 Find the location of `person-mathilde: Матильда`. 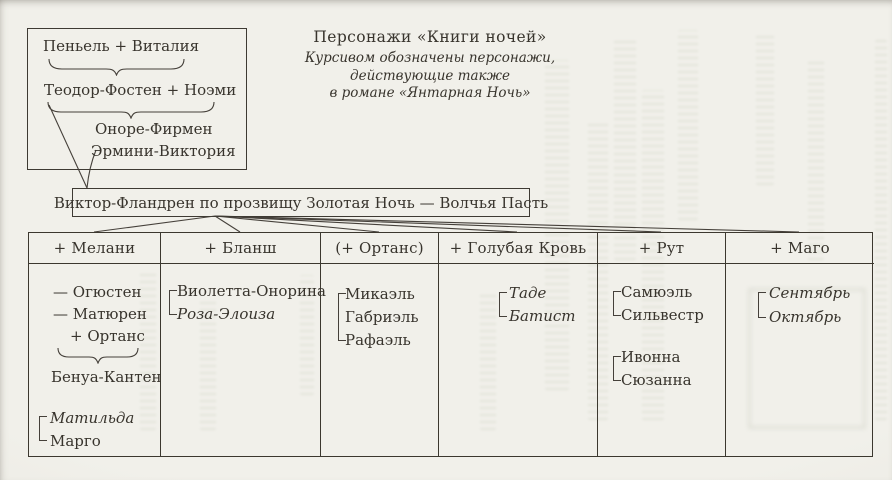

person-mathilde: Матильда is located at coordinates (92, 418).